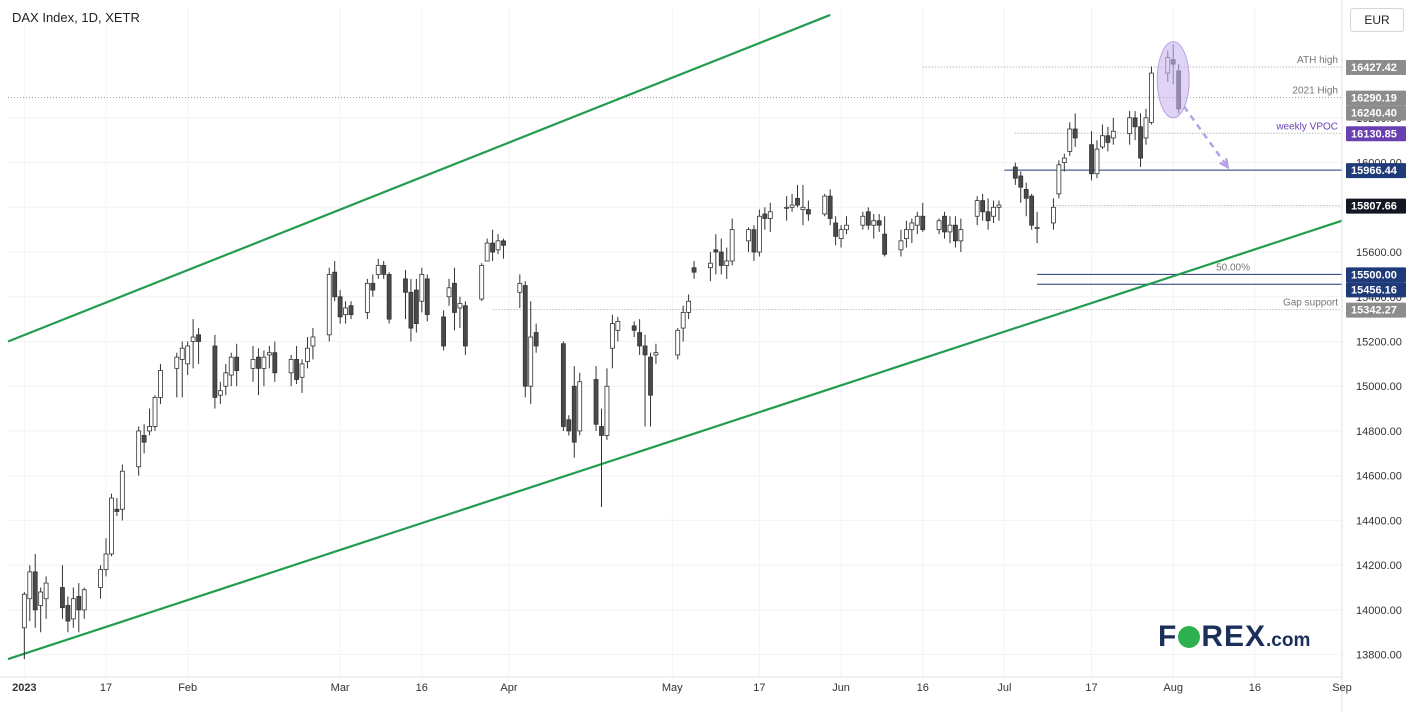  What do you see at coordinates (1310, 303) in the screenshot?
I see `level-note: Gap support` at bounding box center [1310, 303].